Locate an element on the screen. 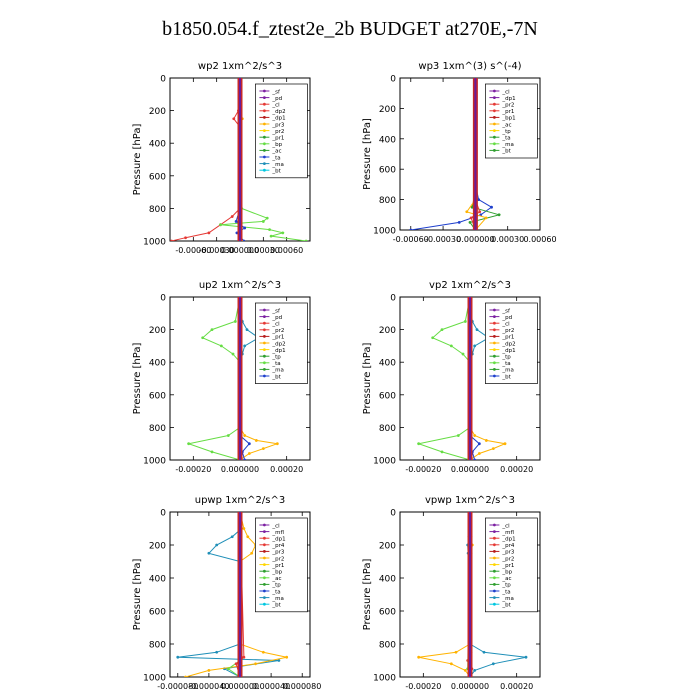  legend-entry: _pd is located at coordinates (276, 99).